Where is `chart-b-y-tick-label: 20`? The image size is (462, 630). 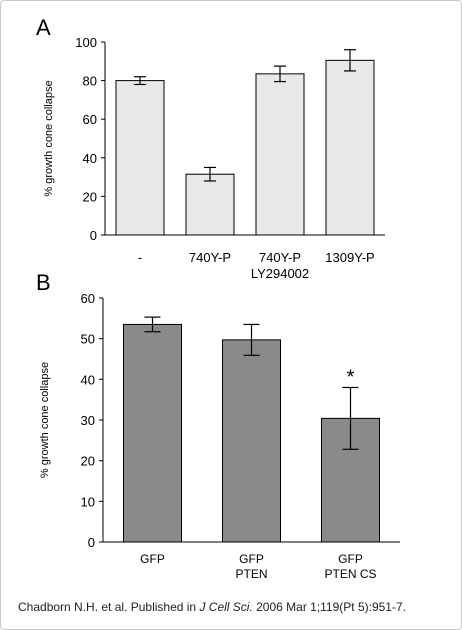 chart-b-y-tick-label: 20 is located at coordinates (88, 461).